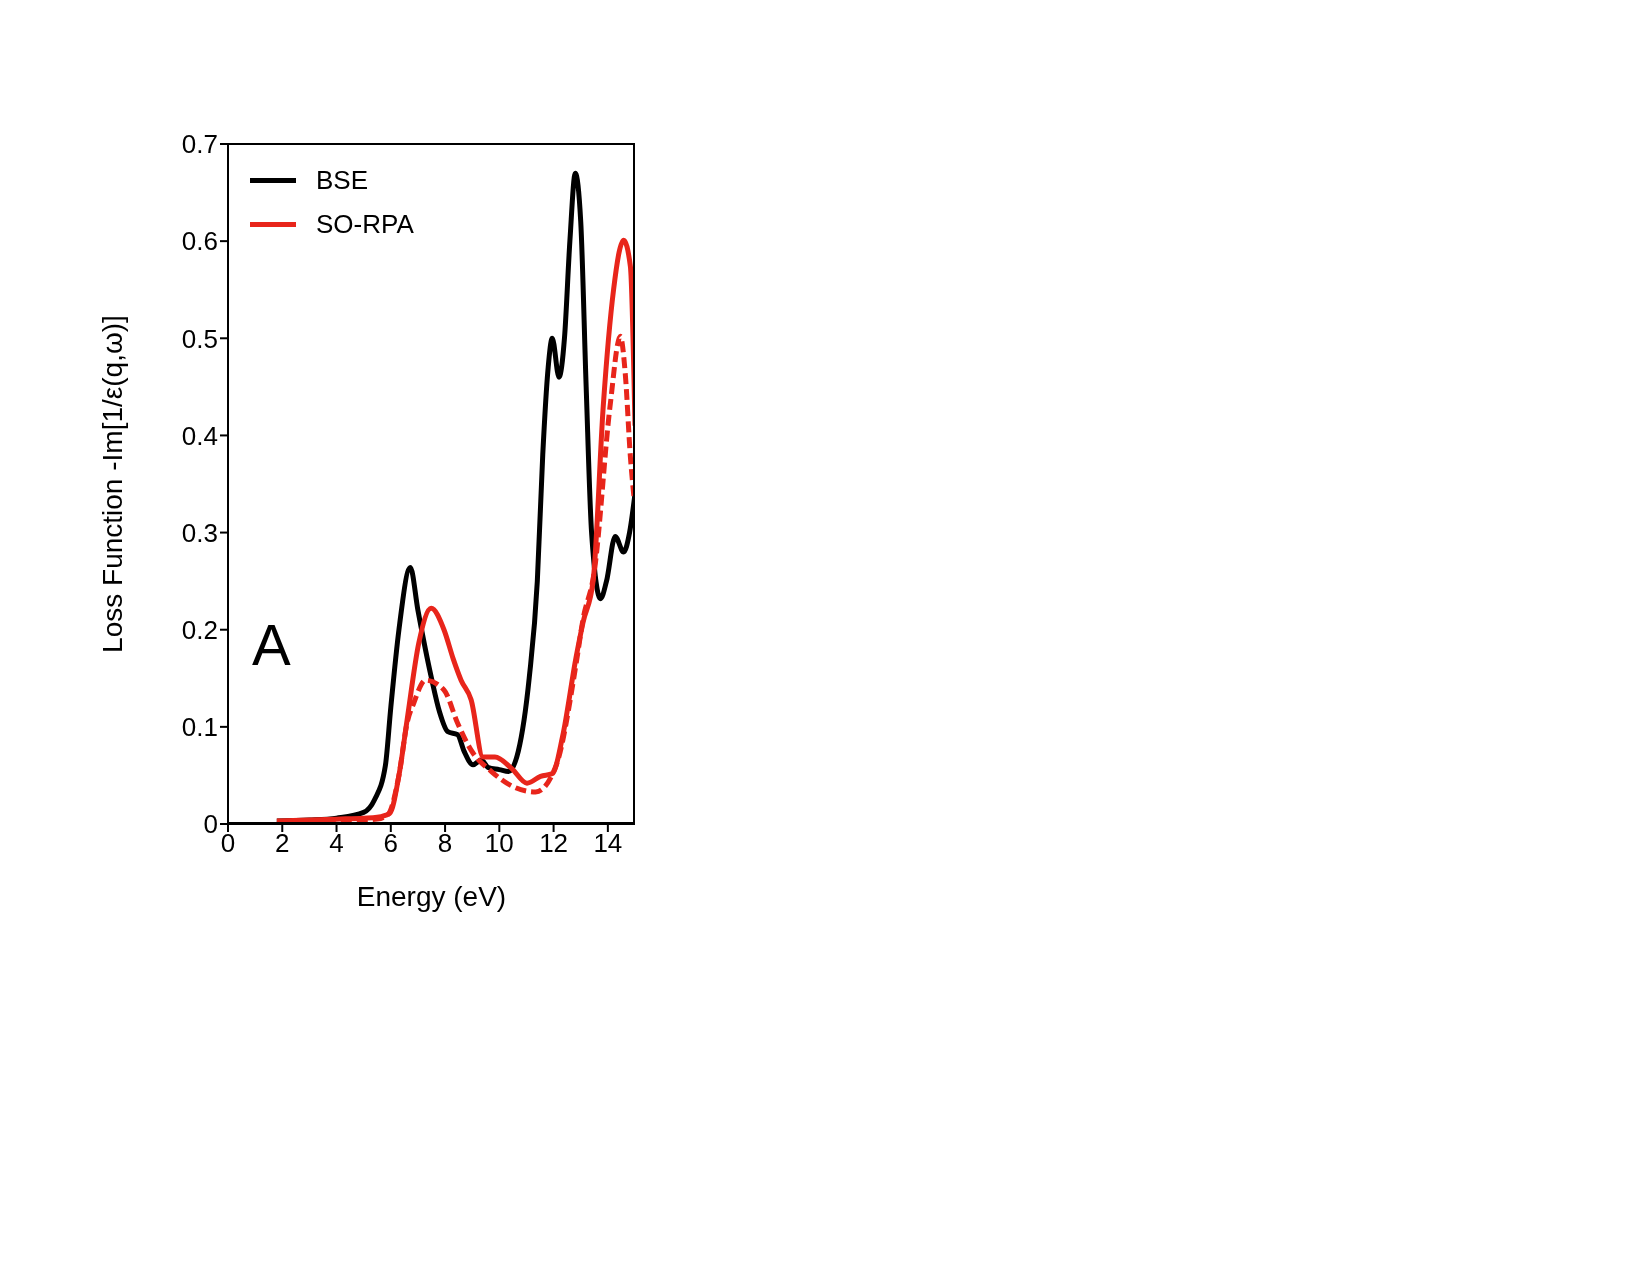  I want to click on x-tick-label: 4, so click(336, 843).